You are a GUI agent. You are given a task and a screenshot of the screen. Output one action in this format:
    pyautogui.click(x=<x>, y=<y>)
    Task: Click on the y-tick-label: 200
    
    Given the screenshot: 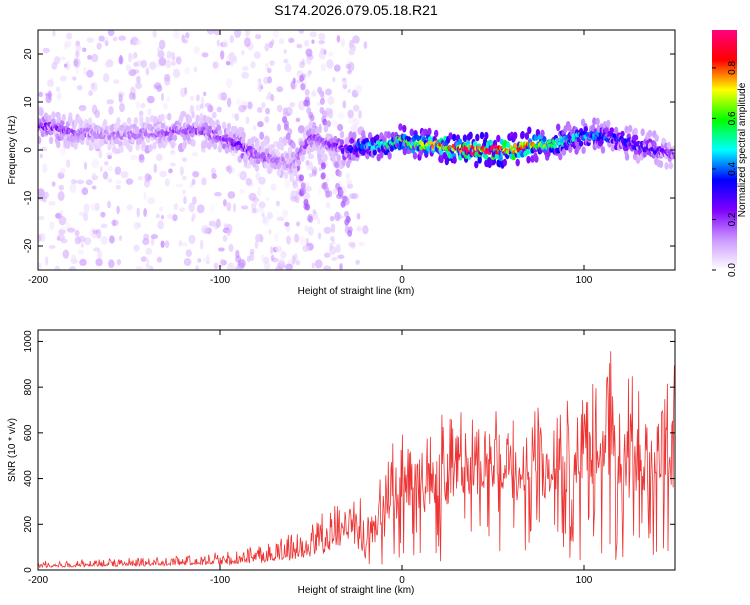 What is the action you would take?
    pyautogui.click(x=28, y=524)
    